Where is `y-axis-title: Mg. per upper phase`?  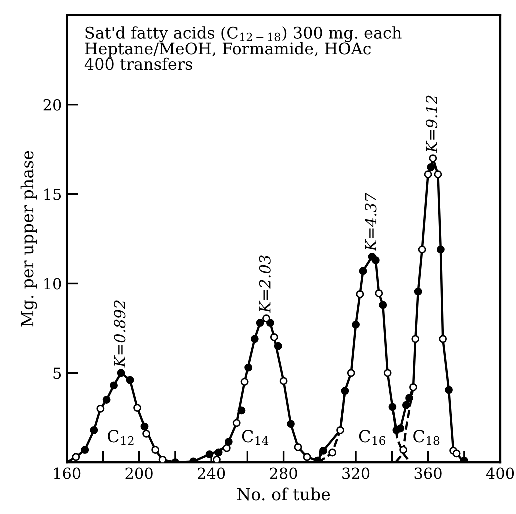 y-axis-title: Mg. per upper phase is located at coordinates (29, 239).